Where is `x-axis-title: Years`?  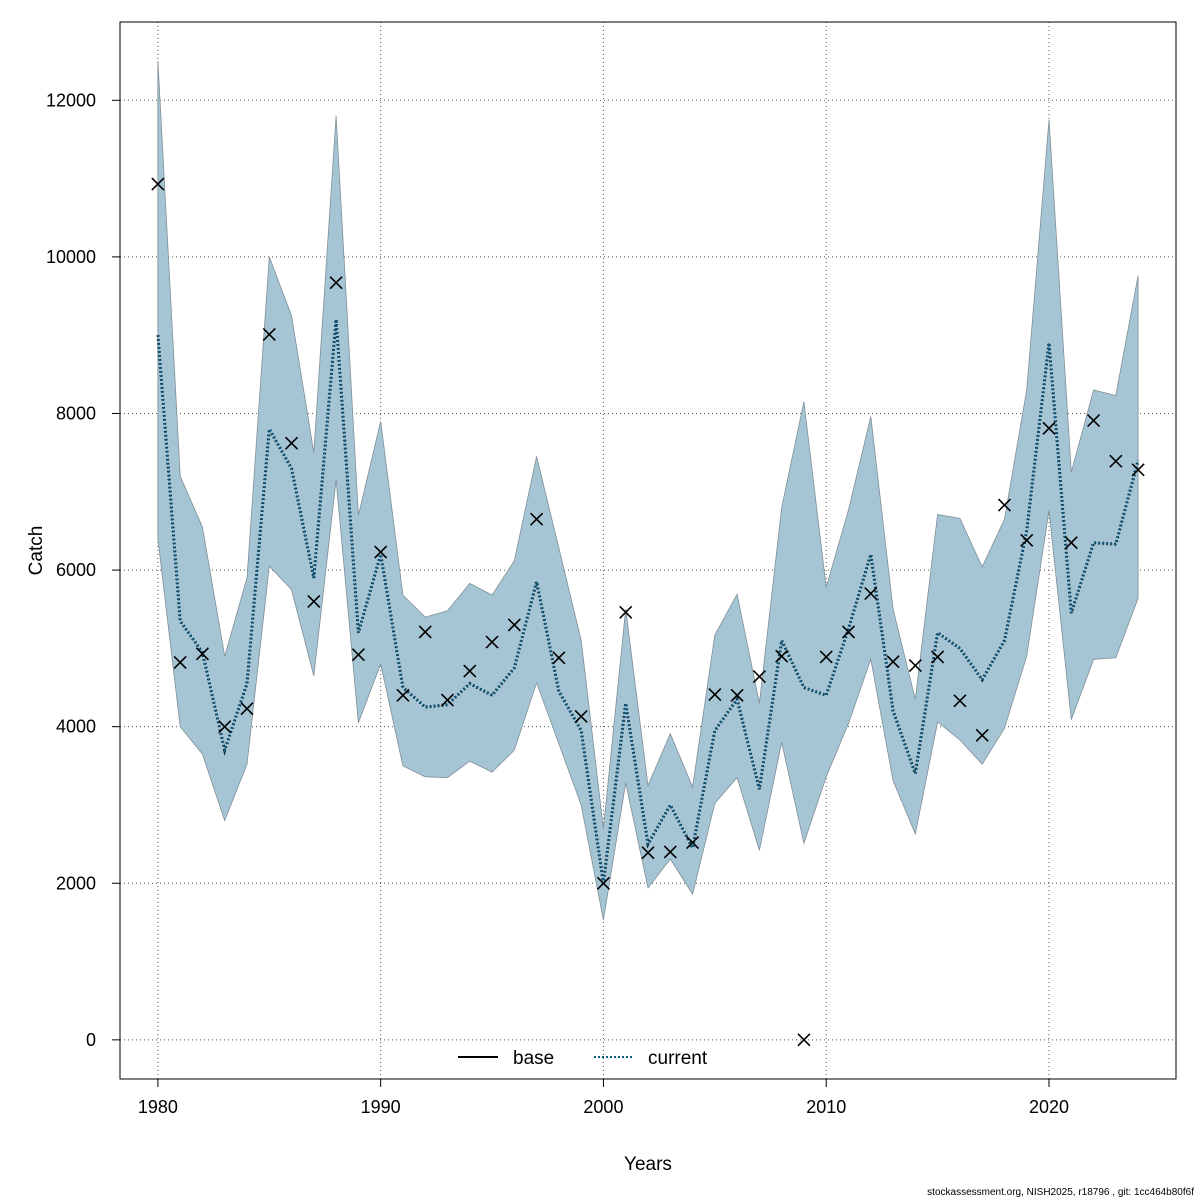 x-axis-title: Years is located at coordinates (648, 1164).